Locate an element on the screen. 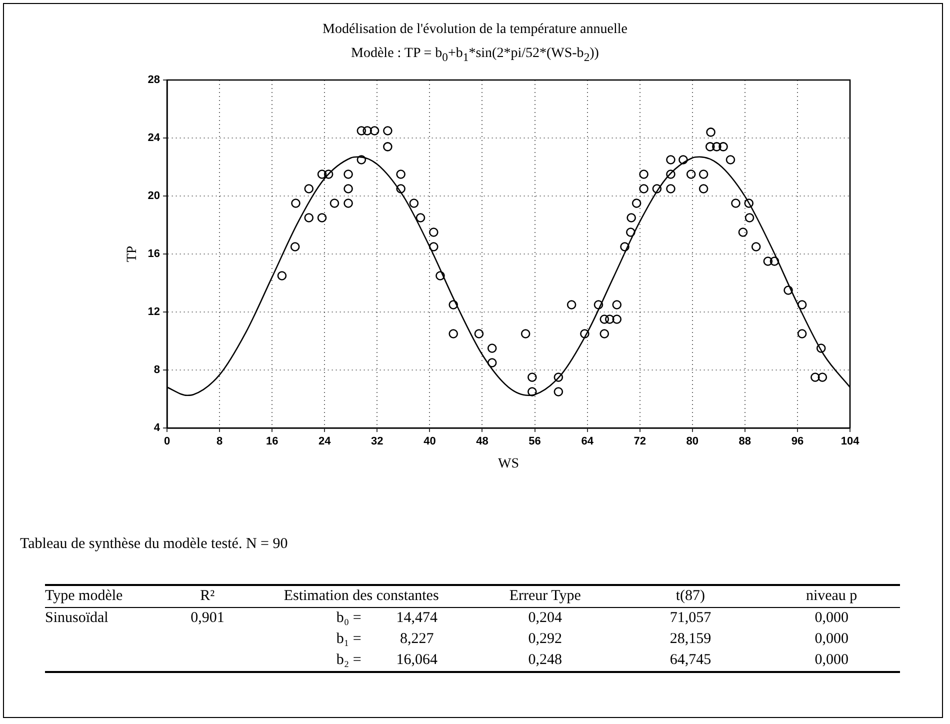  y-tick-label: 16 is located at coordinates (154, 254).